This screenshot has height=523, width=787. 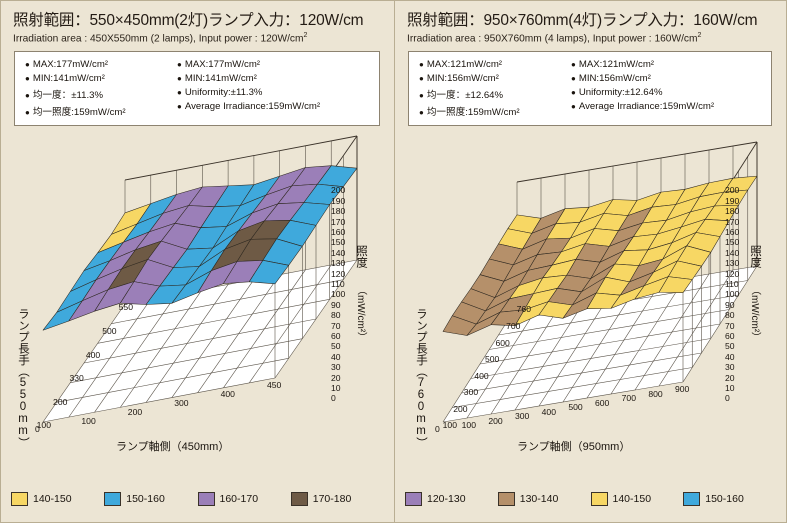 I want to click on x-axis-tick: 100, so click(x=468, y=424).